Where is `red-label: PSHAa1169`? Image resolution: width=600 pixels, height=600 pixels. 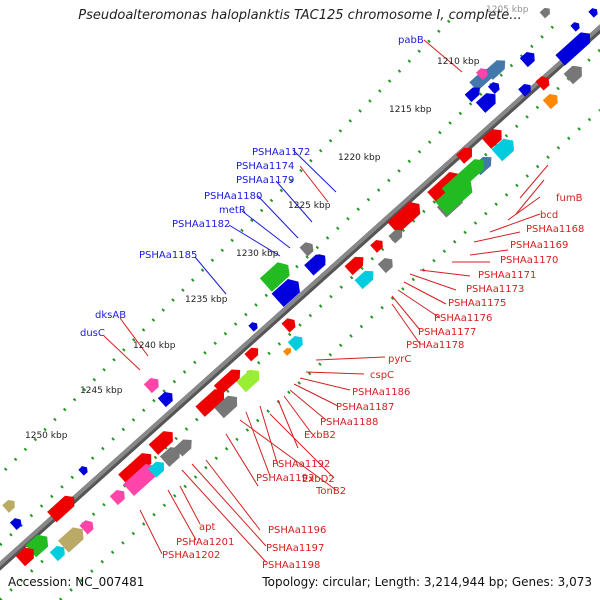 red-label: PSHAa1169 is located at coordinates (539, 245).